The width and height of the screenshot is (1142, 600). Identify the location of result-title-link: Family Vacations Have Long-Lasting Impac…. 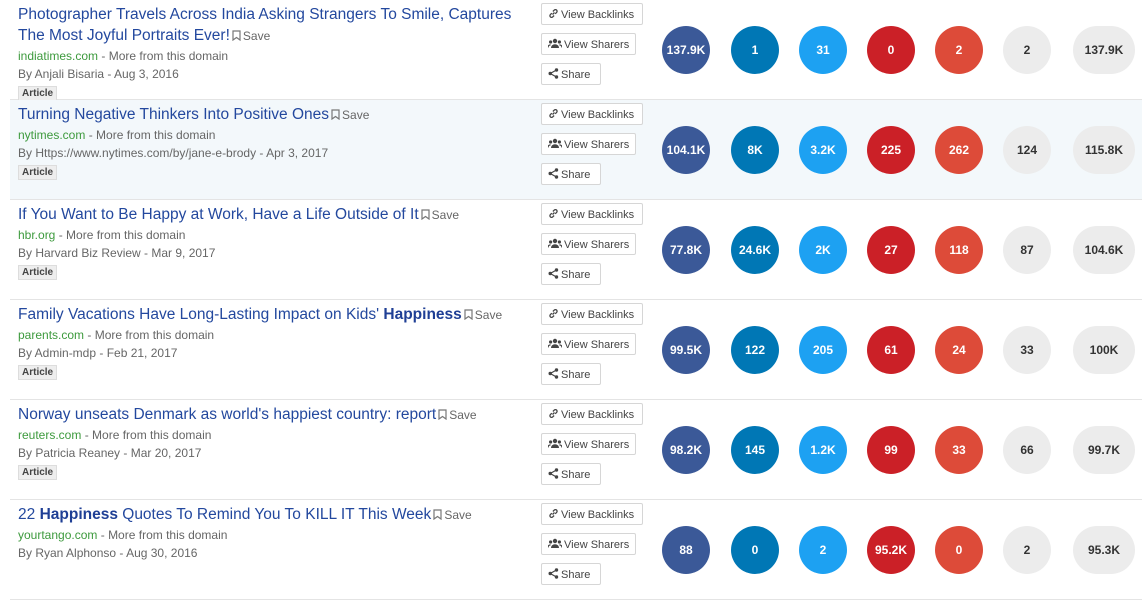
(240, 314).